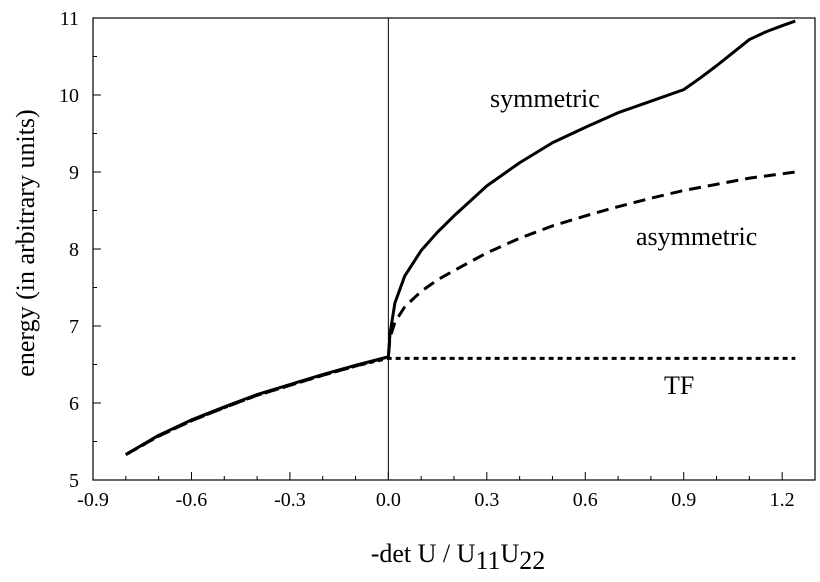 This screenshot has height=582, width=820. I want to click on y-tick-label: 11, so click(69, 19).